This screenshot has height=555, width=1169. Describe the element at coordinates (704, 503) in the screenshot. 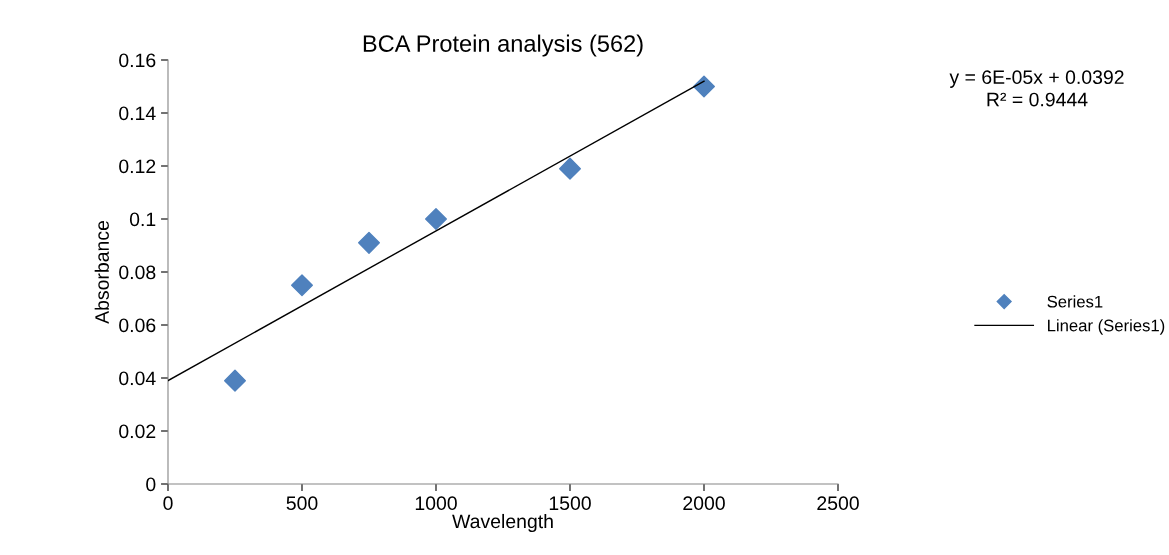

I see `x-tick-label: 2000` at that location.